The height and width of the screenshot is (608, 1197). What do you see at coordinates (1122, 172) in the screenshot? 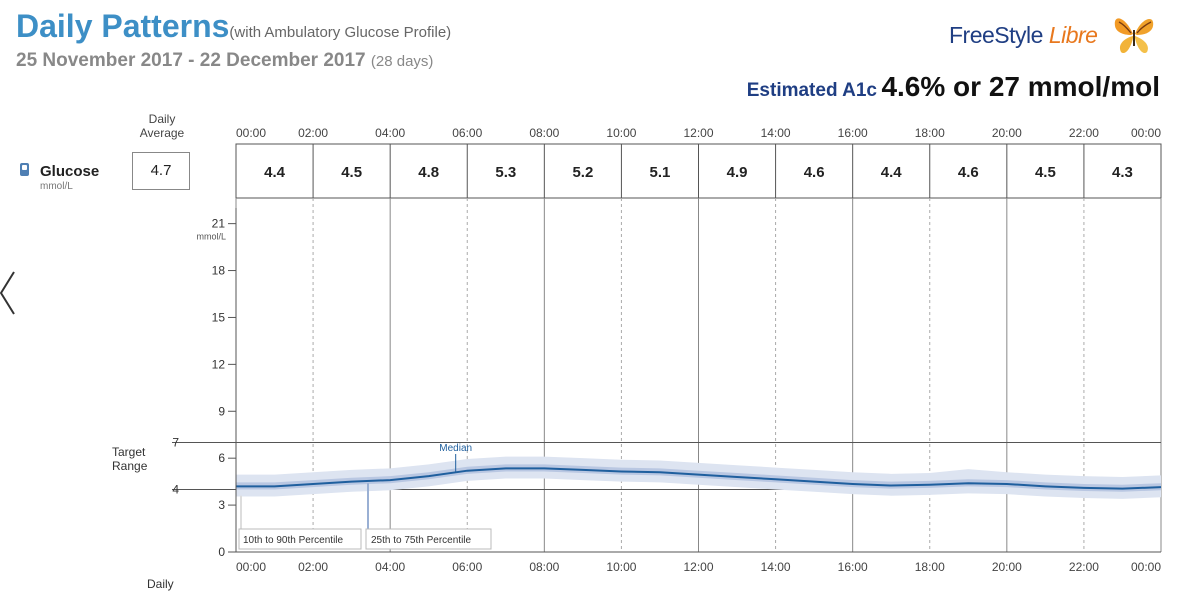
I see `hourly-average-value: 4.3` at bounding box center [1122, 172].